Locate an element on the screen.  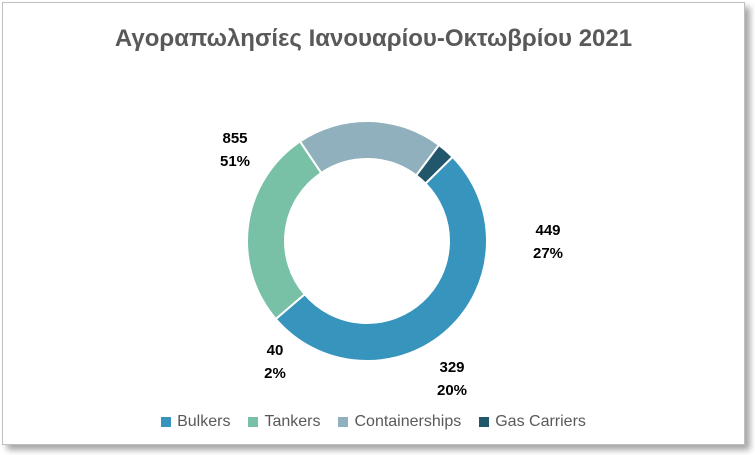
chart-legend: Bulkers Tankers Containerships Gas Carriers is located at coordinates (373, 422).